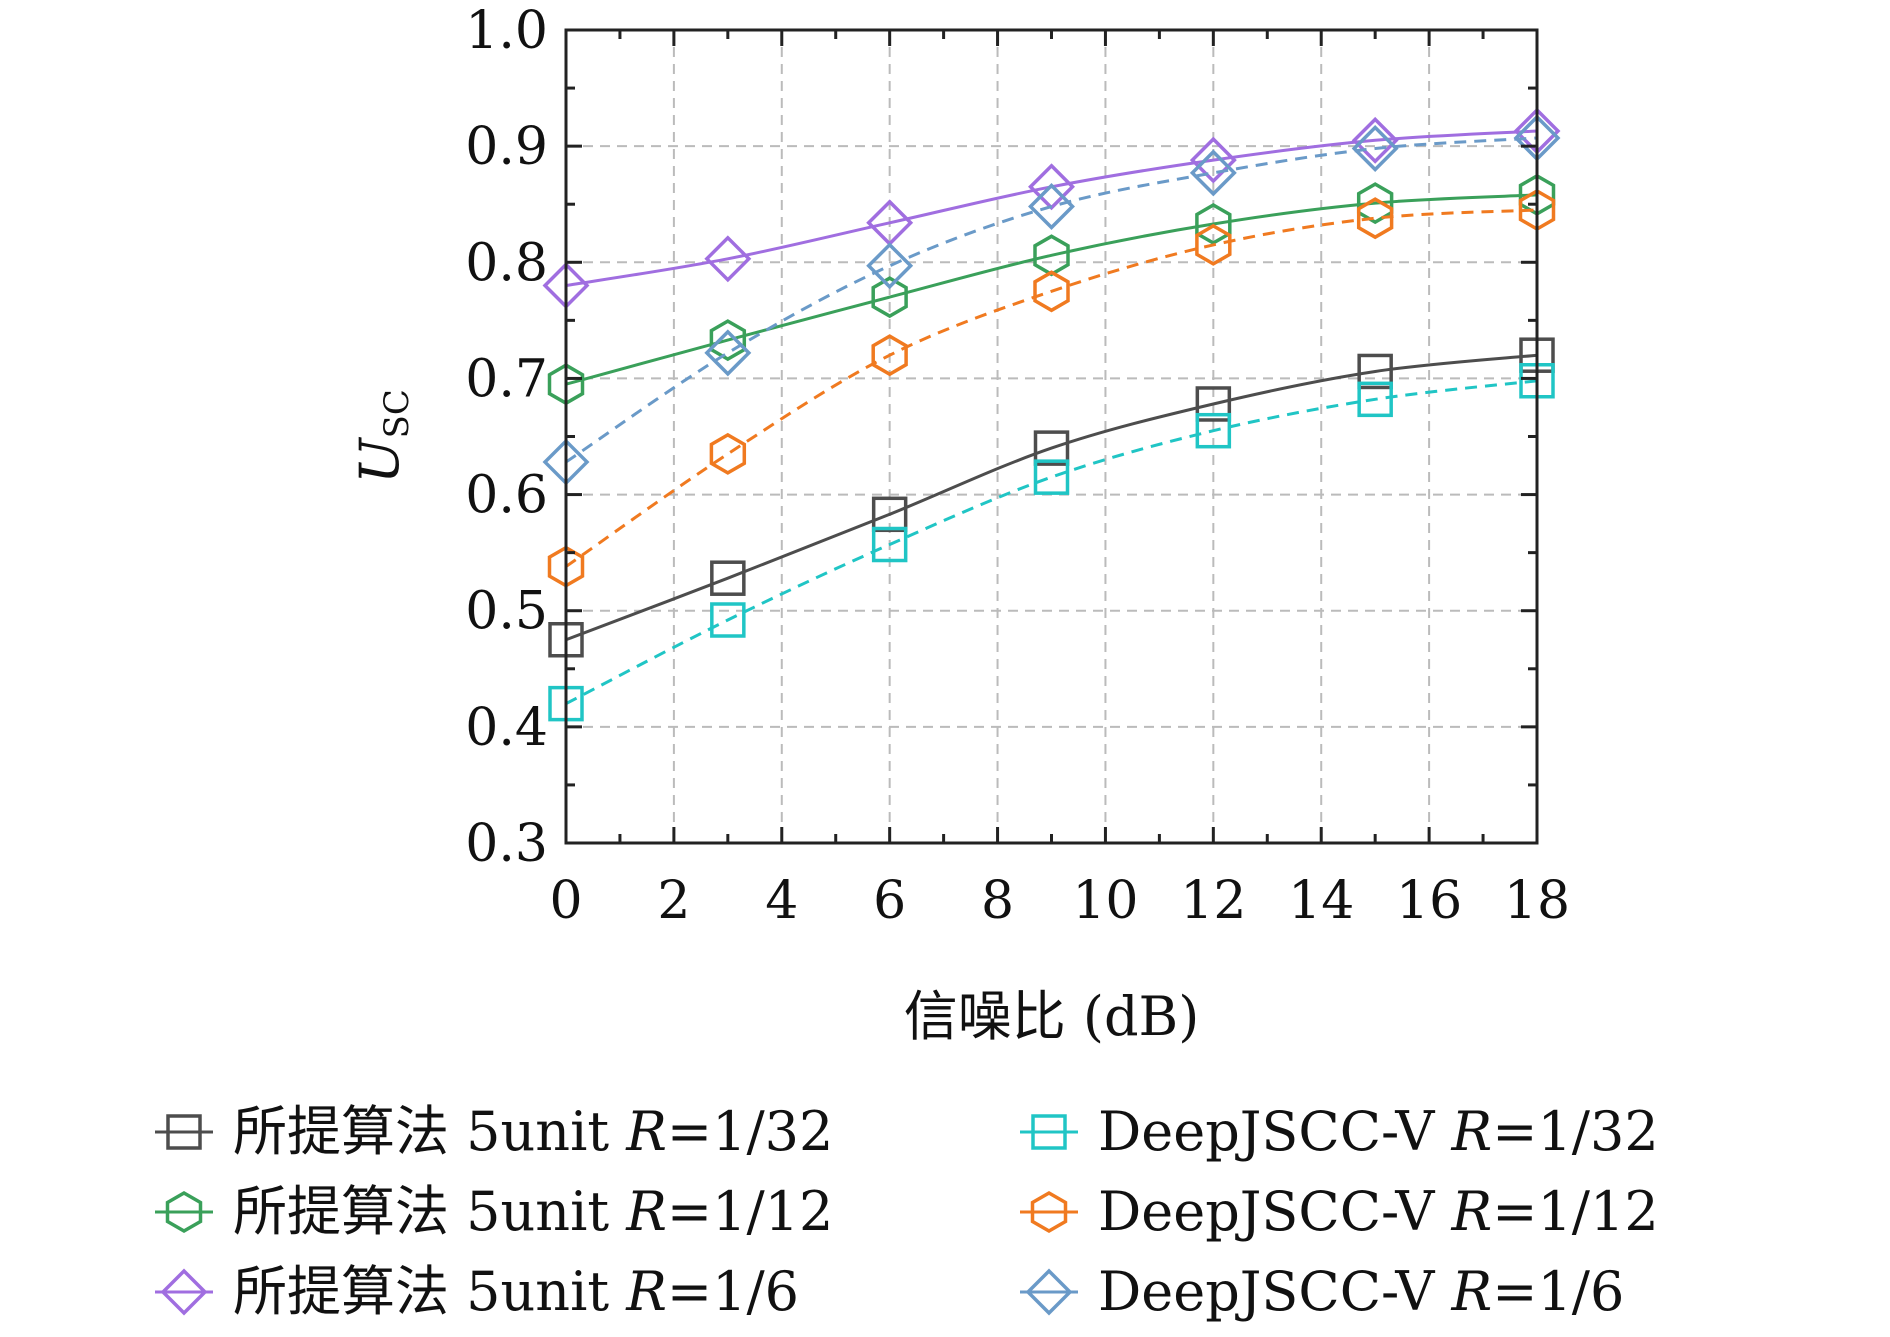  I want to click on legend-item: 所提算法 5unit R=1/32, so click(494, 1131).